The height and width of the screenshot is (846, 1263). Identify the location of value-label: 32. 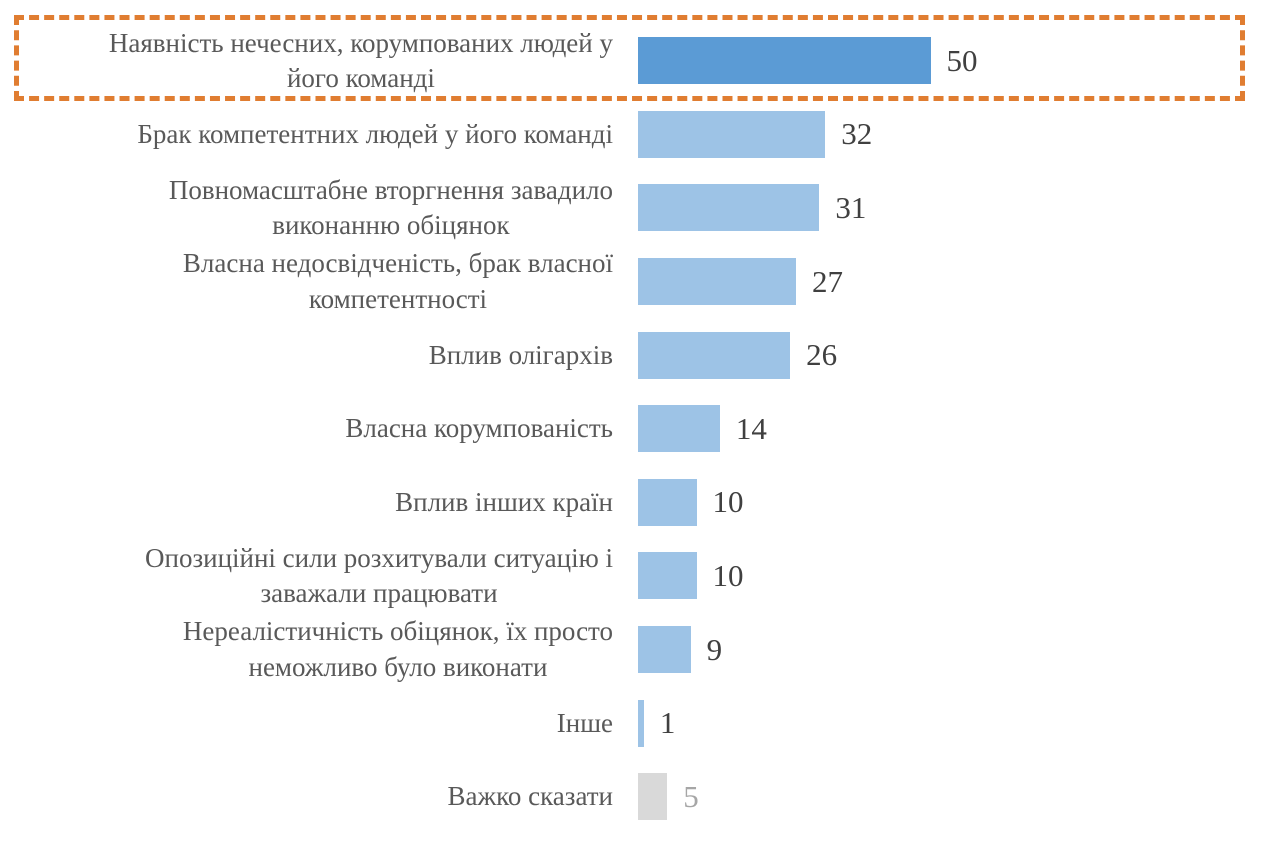
(857, 134).